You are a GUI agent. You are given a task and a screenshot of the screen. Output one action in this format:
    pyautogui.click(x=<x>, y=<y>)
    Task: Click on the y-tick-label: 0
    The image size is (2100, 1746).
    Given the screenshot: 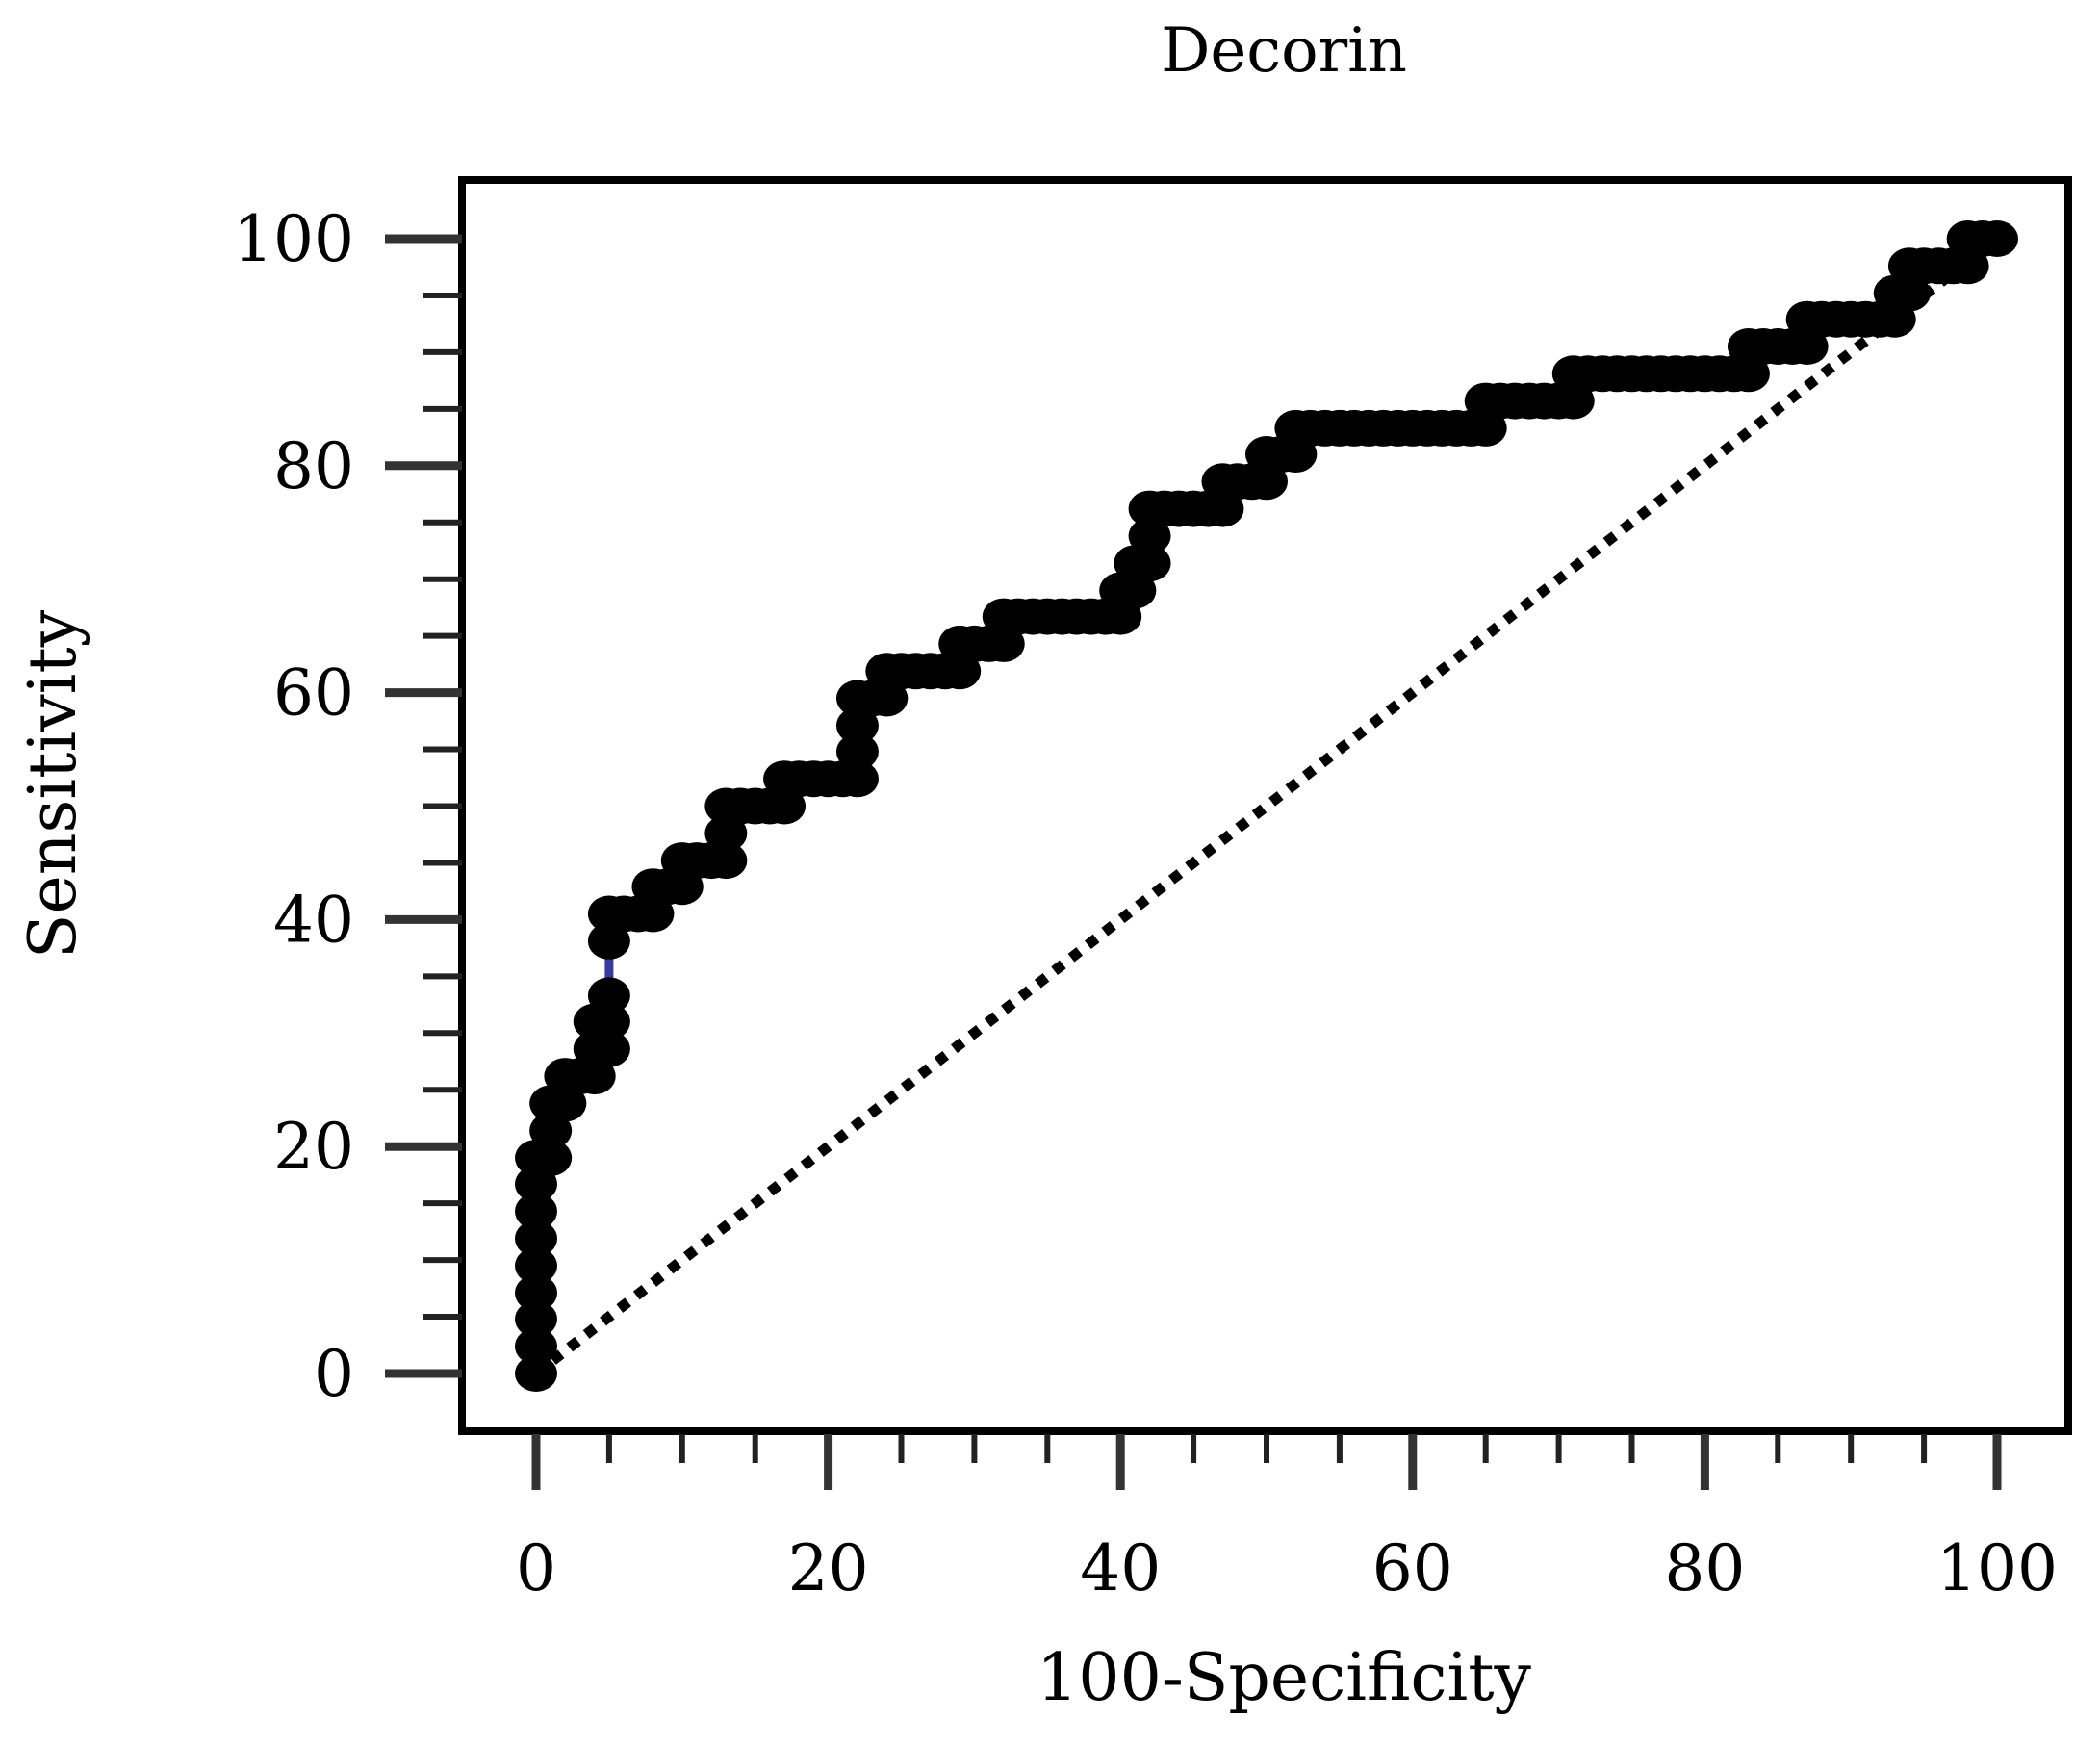 What is the action you would take?
    pyautogui.click(x=334, y=1374)
    